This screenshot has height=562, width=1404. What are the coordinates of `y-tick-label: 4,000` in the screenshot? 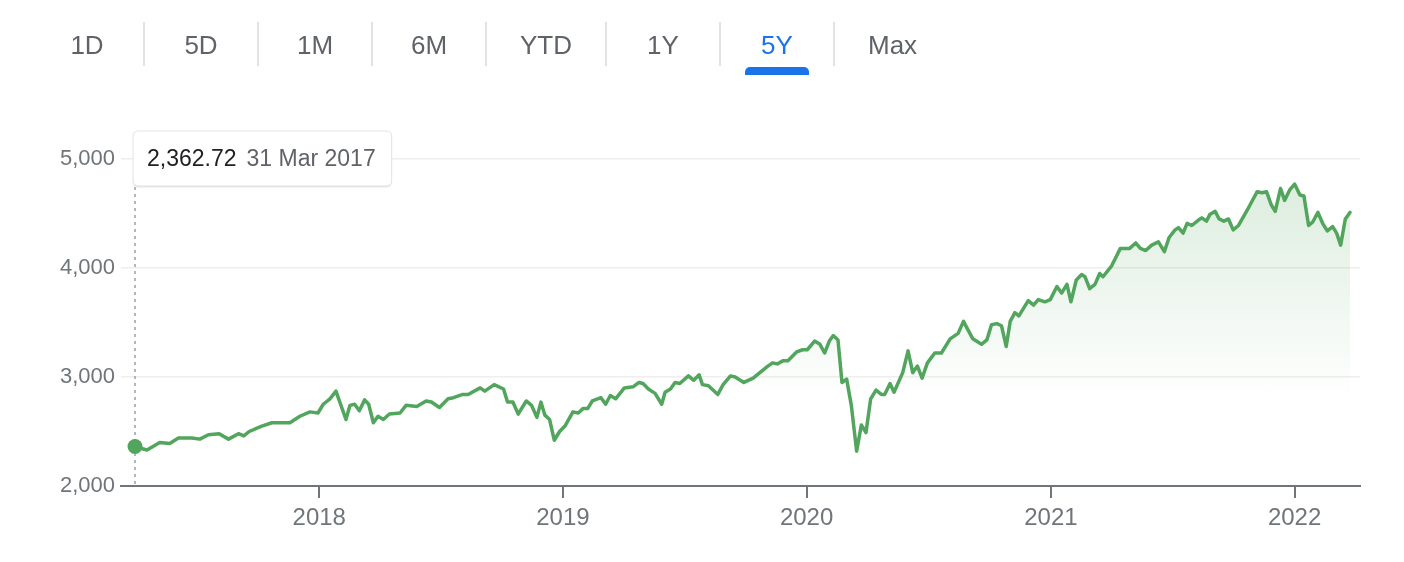 It's located at (87, 267).